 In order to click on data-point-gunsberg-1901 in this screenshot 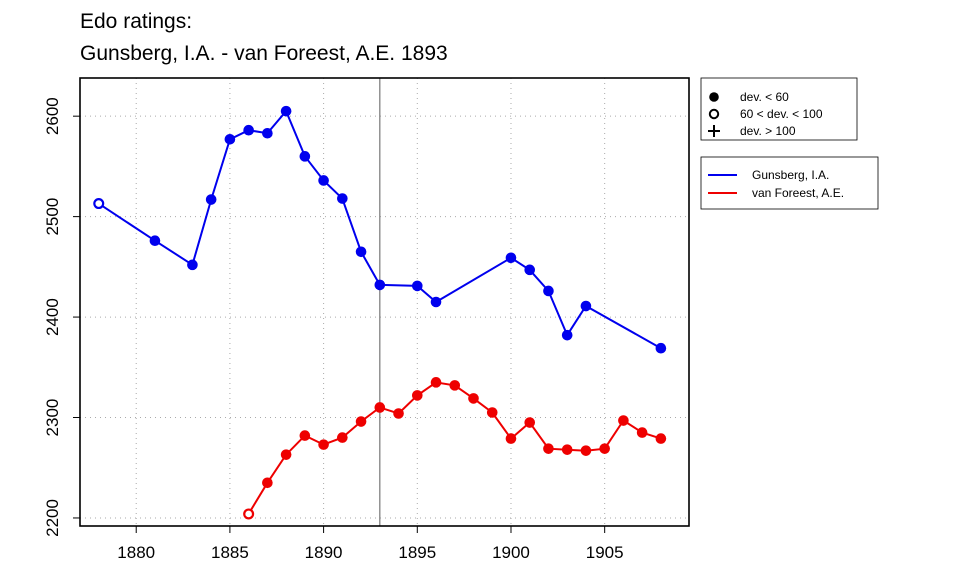, I will do `click(530, 270)`.